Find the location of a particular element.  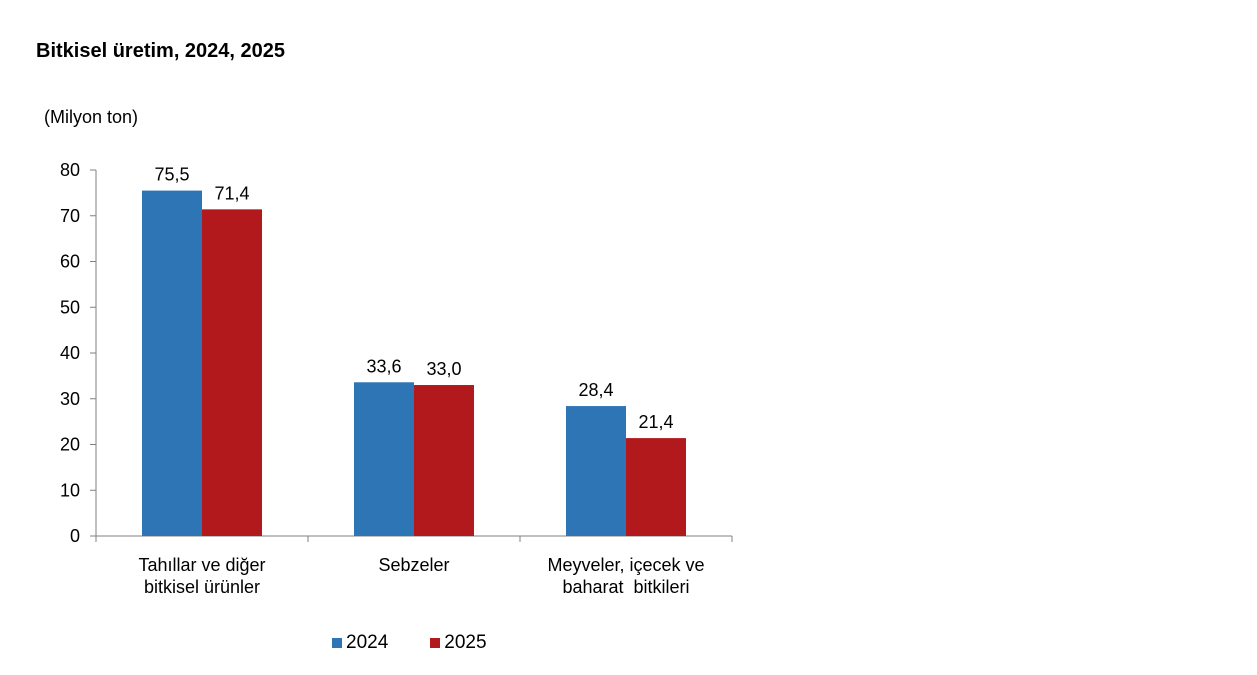

x-category-label: Meyveler, içecek ve is located at coordinates (625, 565).